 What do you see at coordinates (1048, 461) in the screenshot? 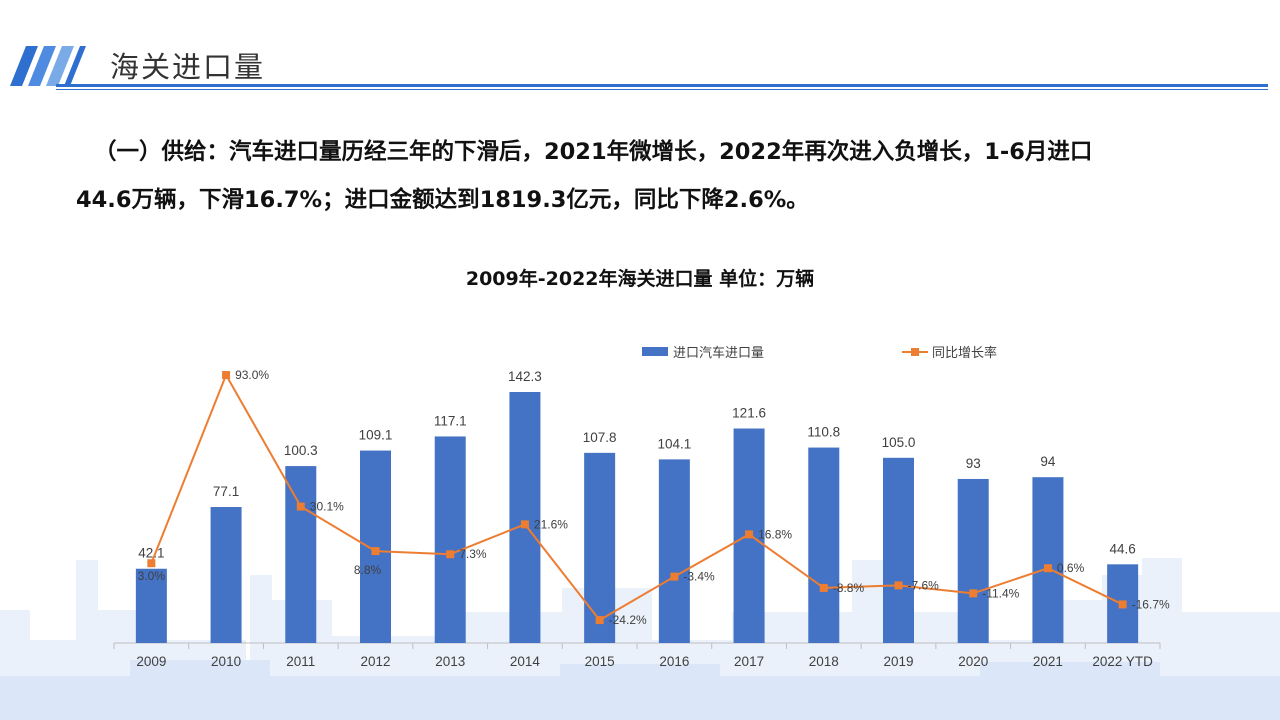
I see `bar-data-label: 94` at bounding box center [1048, 461].